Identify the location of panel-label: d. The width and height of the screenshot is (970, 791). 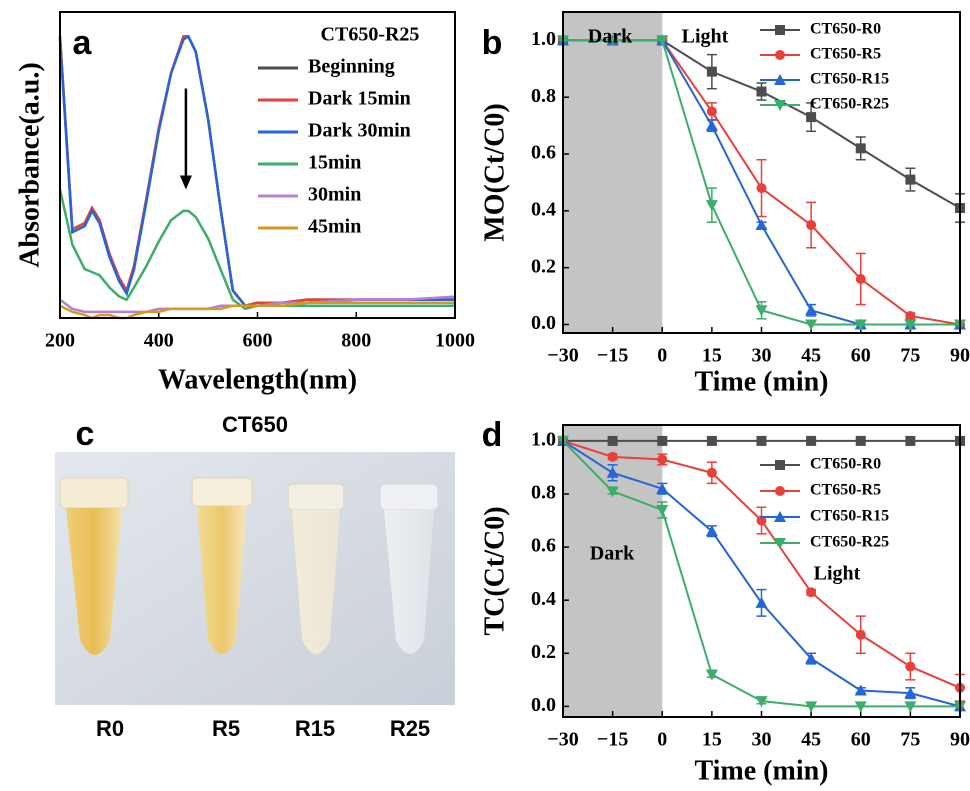
(492, 435).